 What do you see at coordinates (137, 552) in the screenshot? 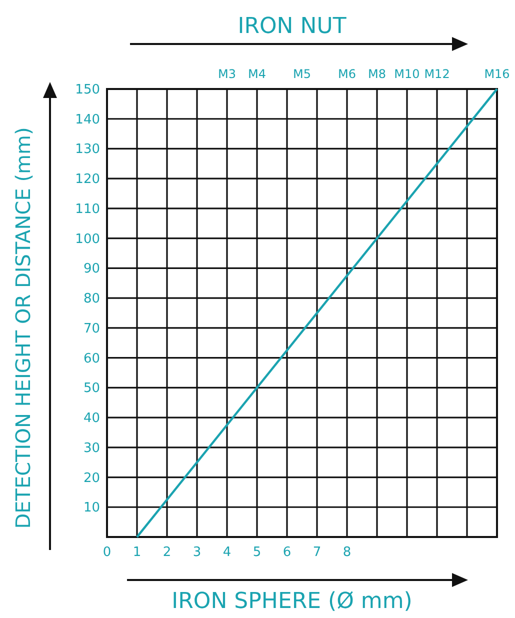
I see `x-tick-label: 1` at bounding box center [137, 552].